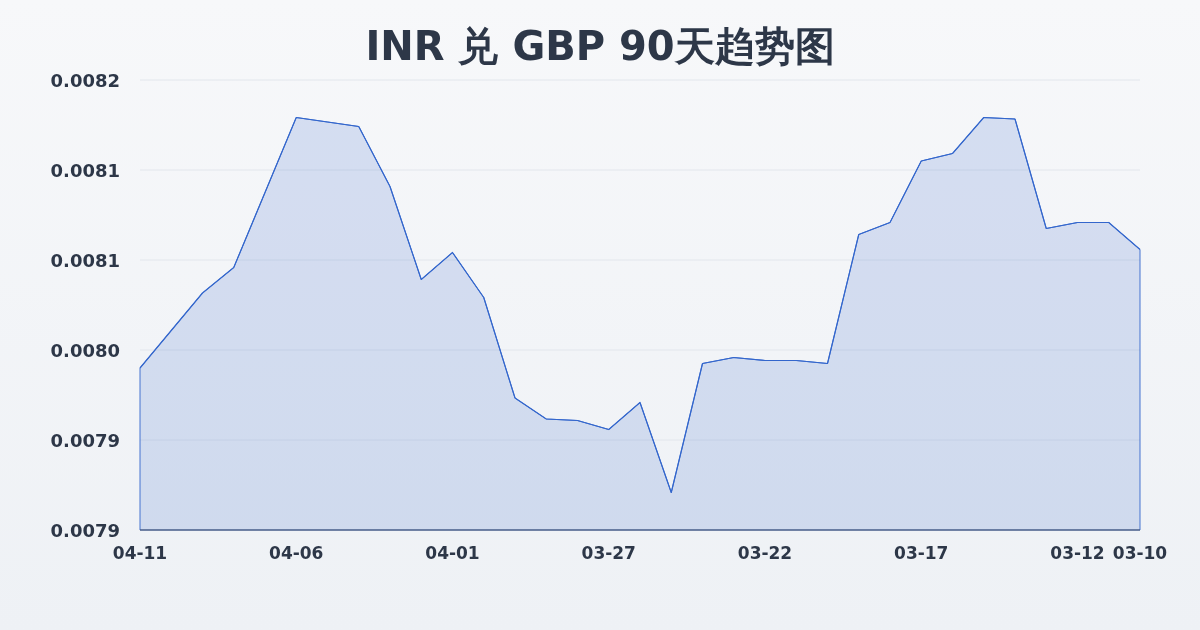 This screenshot has width=1200, height=630. Describe the element at coordinates (296, 553) in the screenshot. I see `x-tick-label: 04-06` at that location.